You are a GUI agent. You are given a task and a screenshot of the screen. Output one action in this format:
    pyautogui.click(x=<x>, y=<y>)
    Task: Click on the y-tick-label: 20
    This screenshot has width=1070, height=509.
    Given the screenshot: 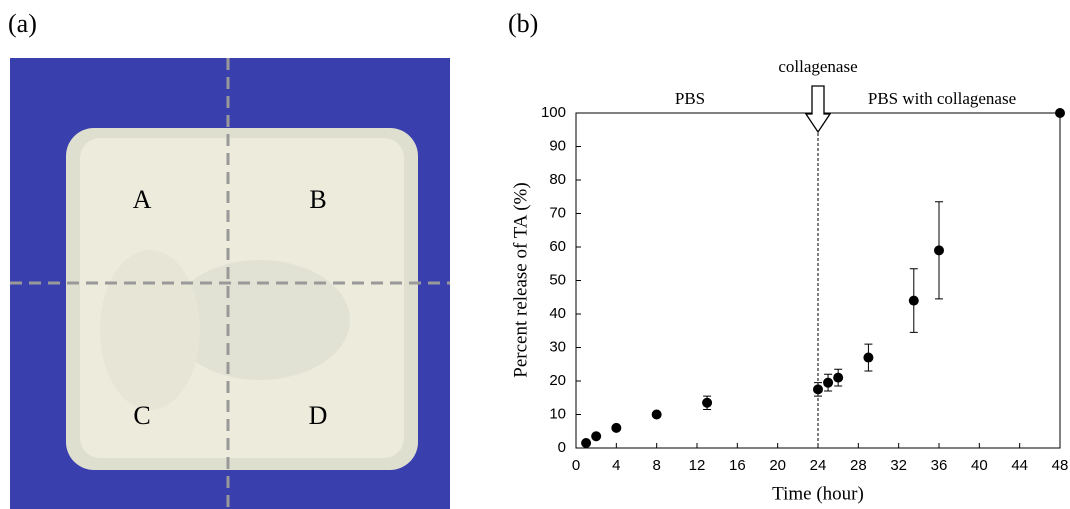 What is the action you would take?
    pyautogui.click(x=557, y=380)
    